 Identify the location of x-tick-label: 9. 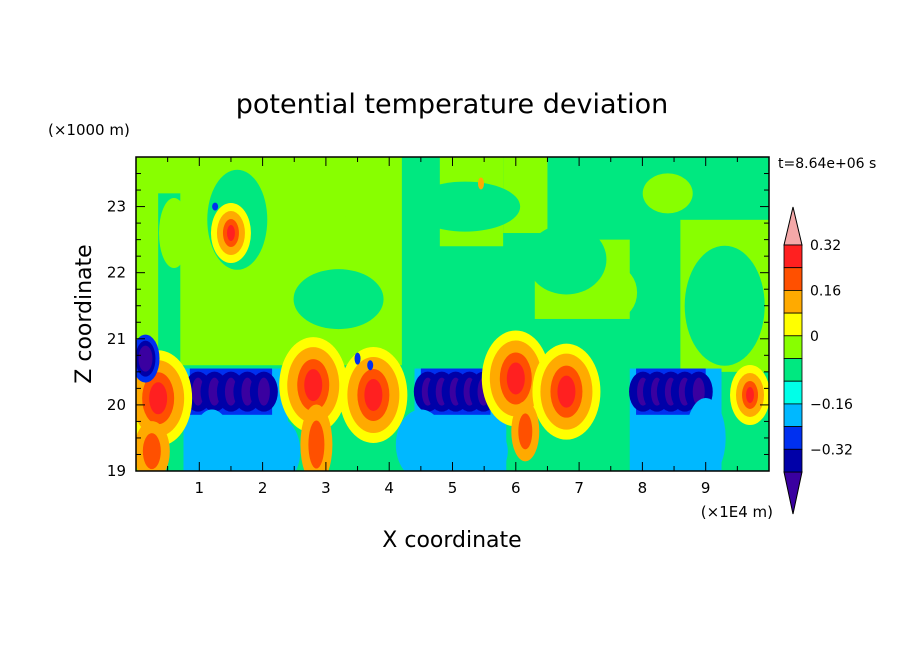
(706, 488).